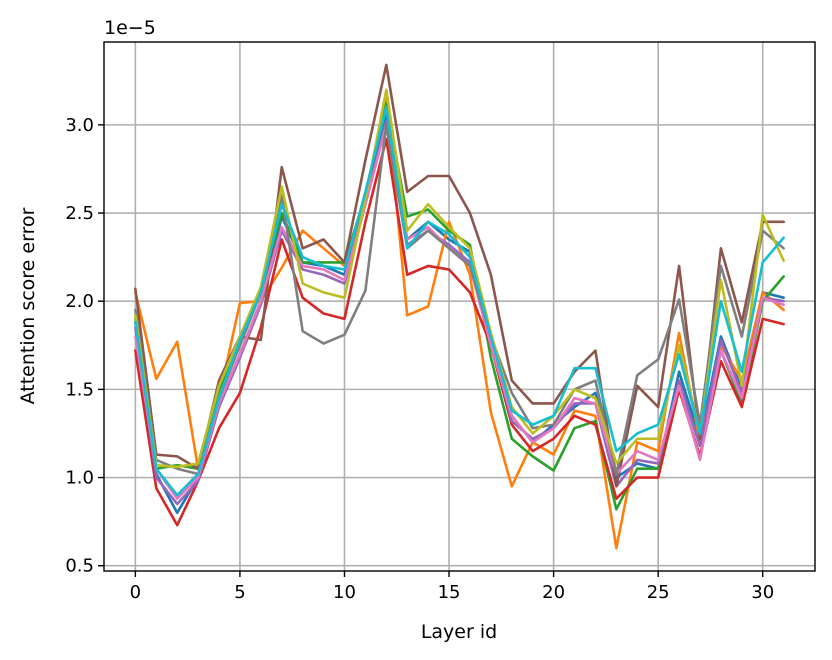 This screenshot has width=832, height=660. What do you see at coordinates (239, 592) in the screenshot?
I see `x-tick-label: 5` at bounding box center [239, 592].